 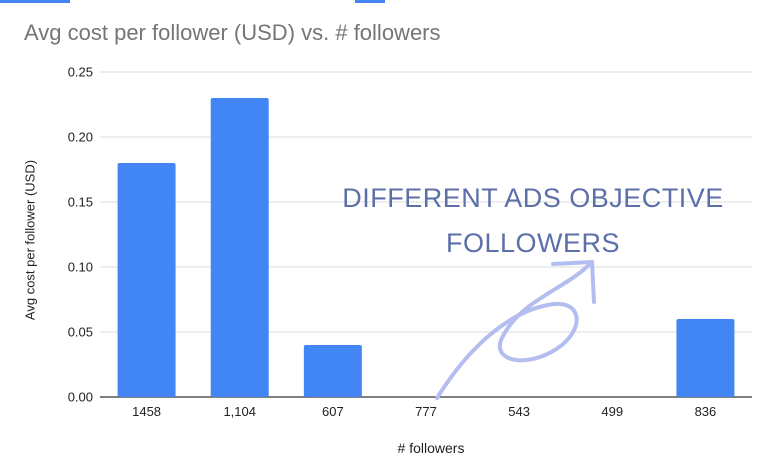 What do you see at coordinates (80, 235) in the screenshot?
I see `y-tick-labels: 0.00 0.05 0.10 0.15 0.20 0.25` at bounding box center [80, 235].